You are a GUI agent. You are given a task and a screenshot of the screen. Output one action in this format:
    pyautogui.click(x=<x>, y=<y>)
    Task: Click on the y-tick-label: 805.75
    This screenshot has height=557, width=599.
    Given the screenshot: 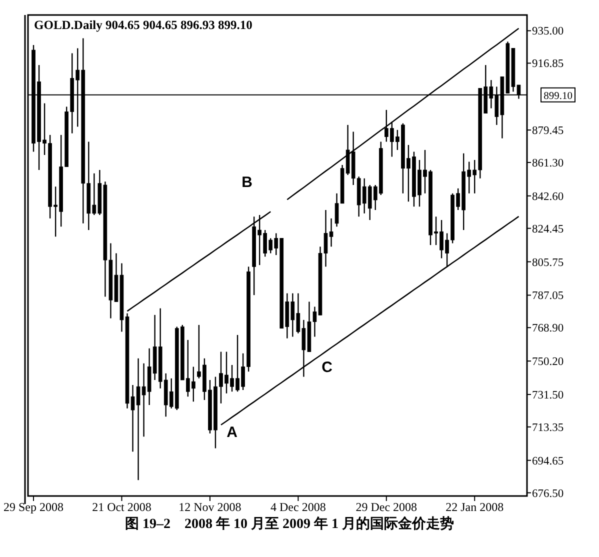 What is the action you would take?
    pyautogui.click(x=548, y=262)
    